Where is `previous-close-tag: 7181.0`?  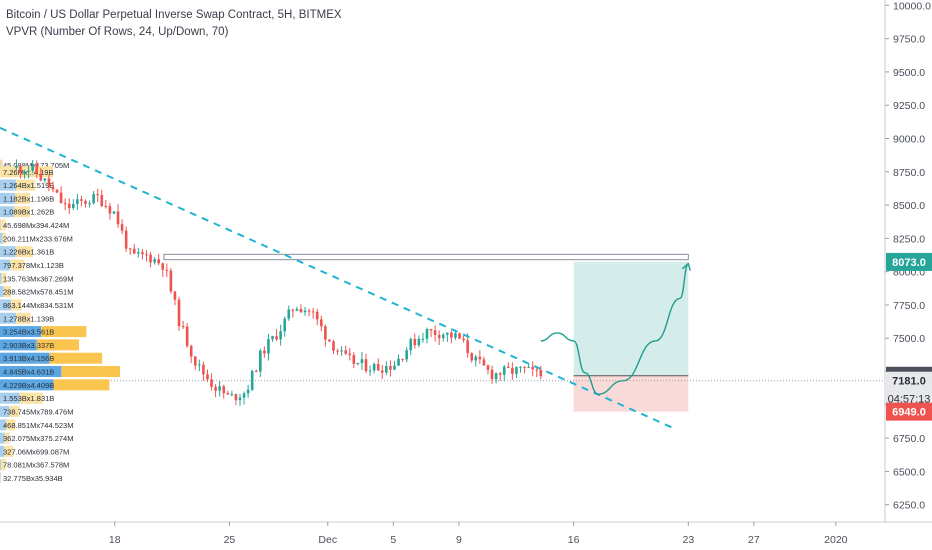 previous-close-tag: 7181.0 is located at coordinates (909, 382).